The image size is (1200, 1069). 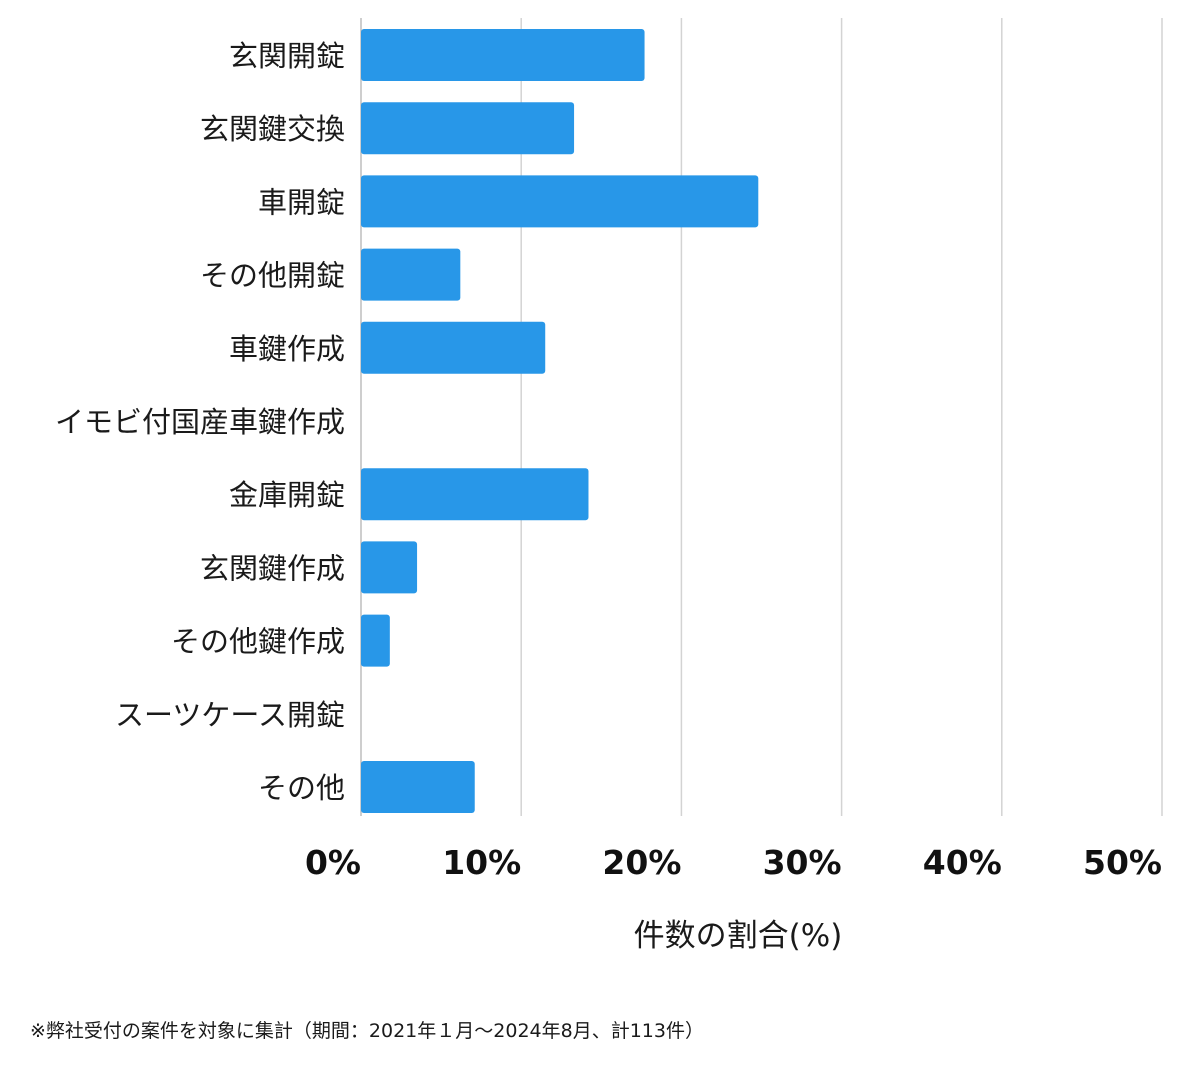 I want to click on category-label: イモビ付国産車鍵作成, so click(x=200, y=422).